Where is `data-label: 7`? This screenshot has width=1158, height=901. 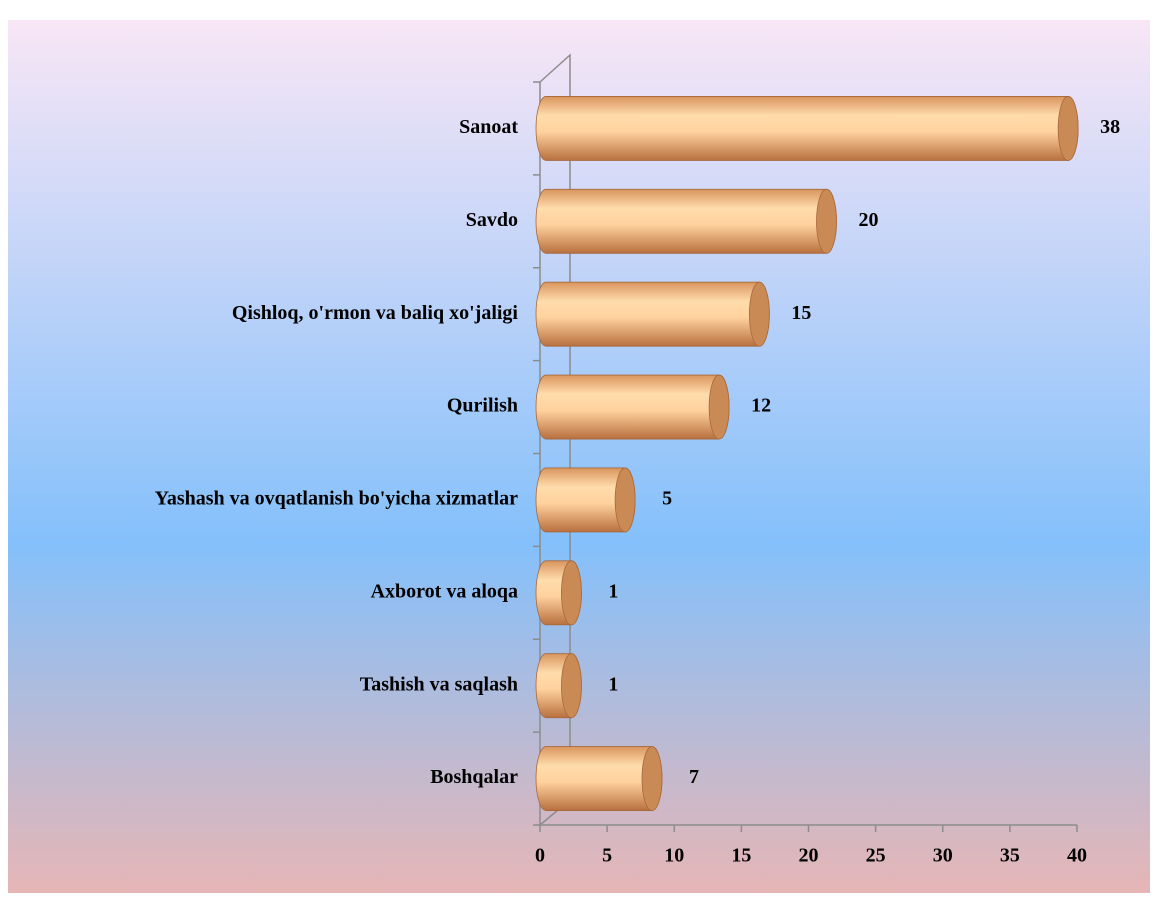
data-label: 7 is located at coordinates (694, 777).